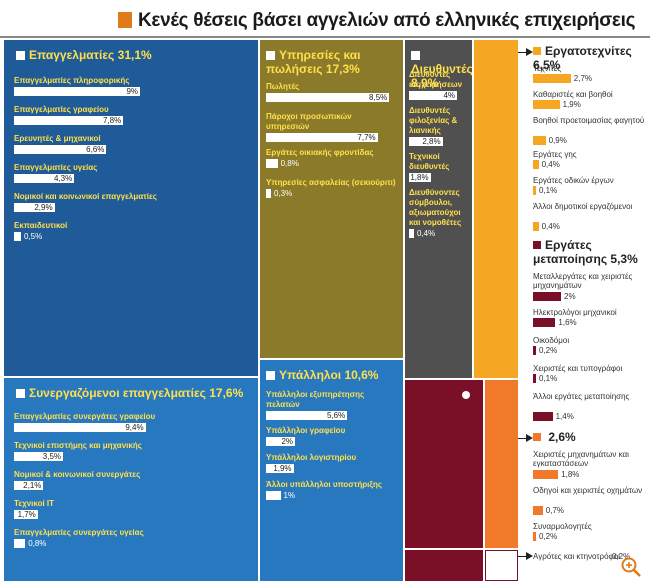 This screenshot has width=650, height=585. Describe the element at coordinates (551, 340) in the screenshot. I see `right-item-label: Οικοδόμοι` at that location.